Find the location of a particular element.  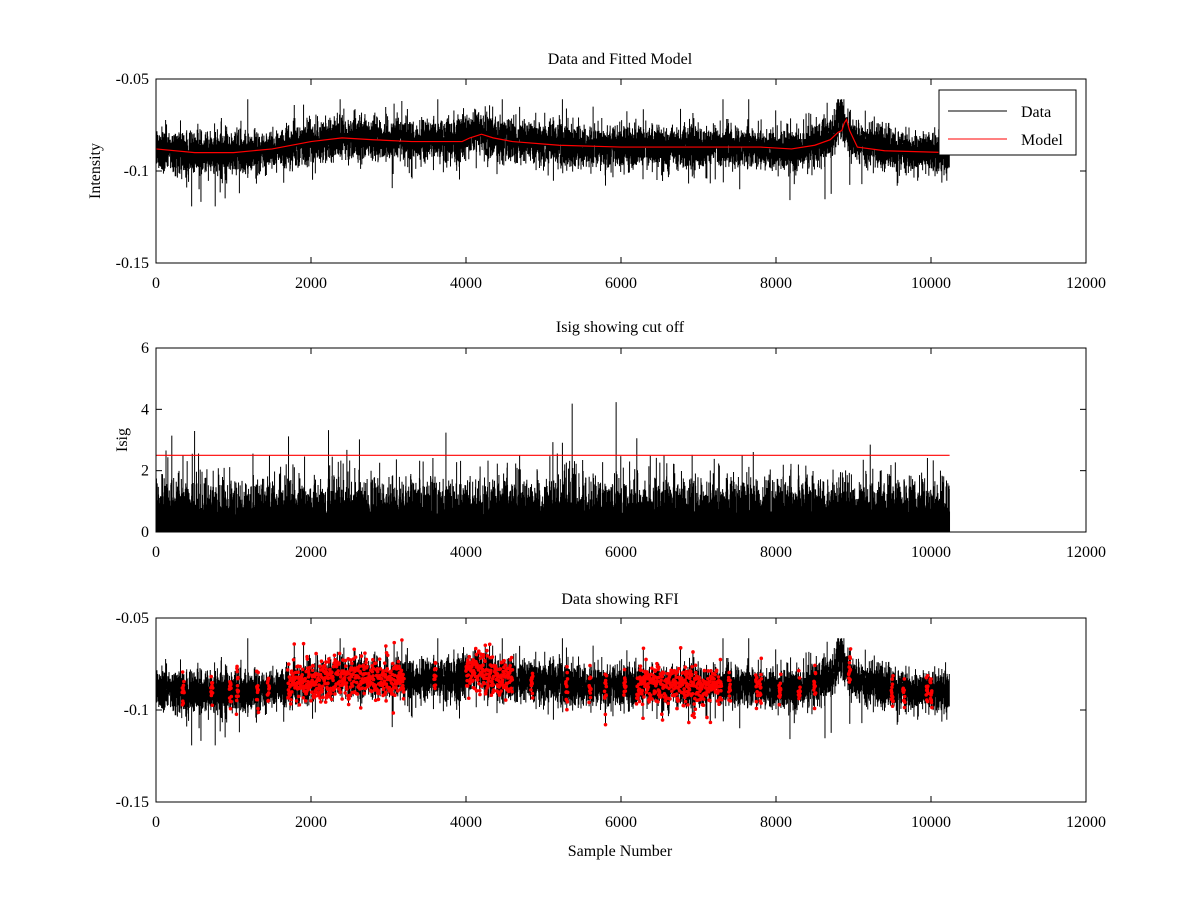

y-tick-label: 2 is located at coordinates (145, 471).